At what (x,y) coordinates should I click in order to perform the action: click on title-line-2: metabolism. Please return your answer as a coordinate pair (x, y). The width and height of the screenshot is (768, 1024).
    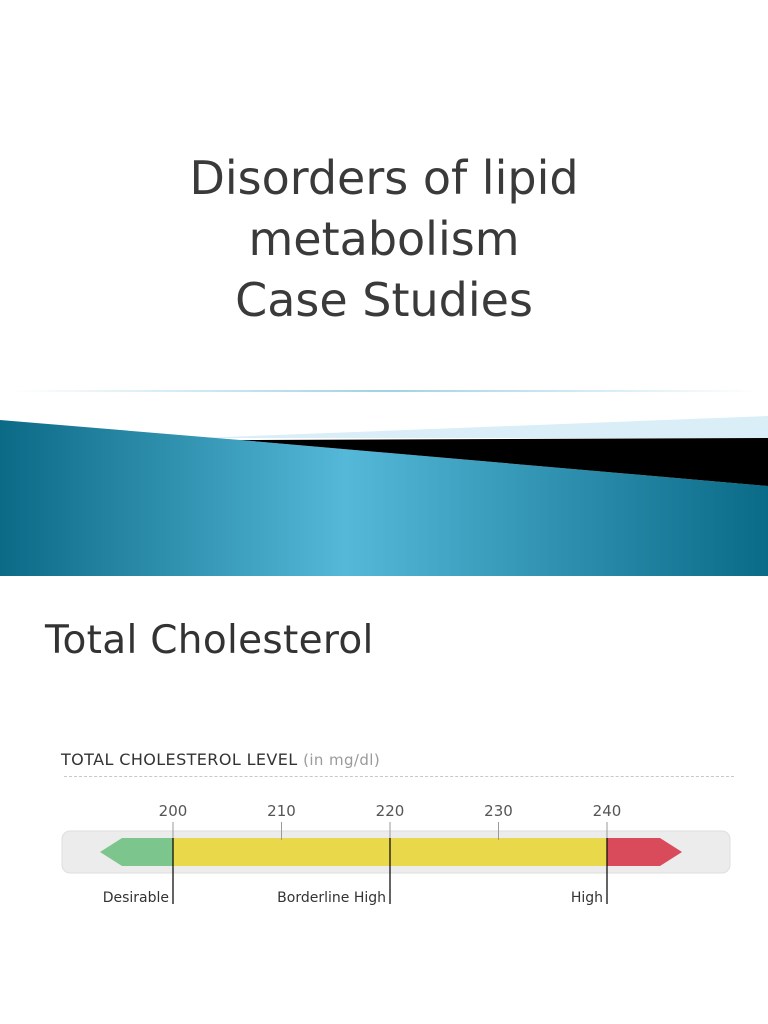
    Looking at the image, I should click on (384, 239).